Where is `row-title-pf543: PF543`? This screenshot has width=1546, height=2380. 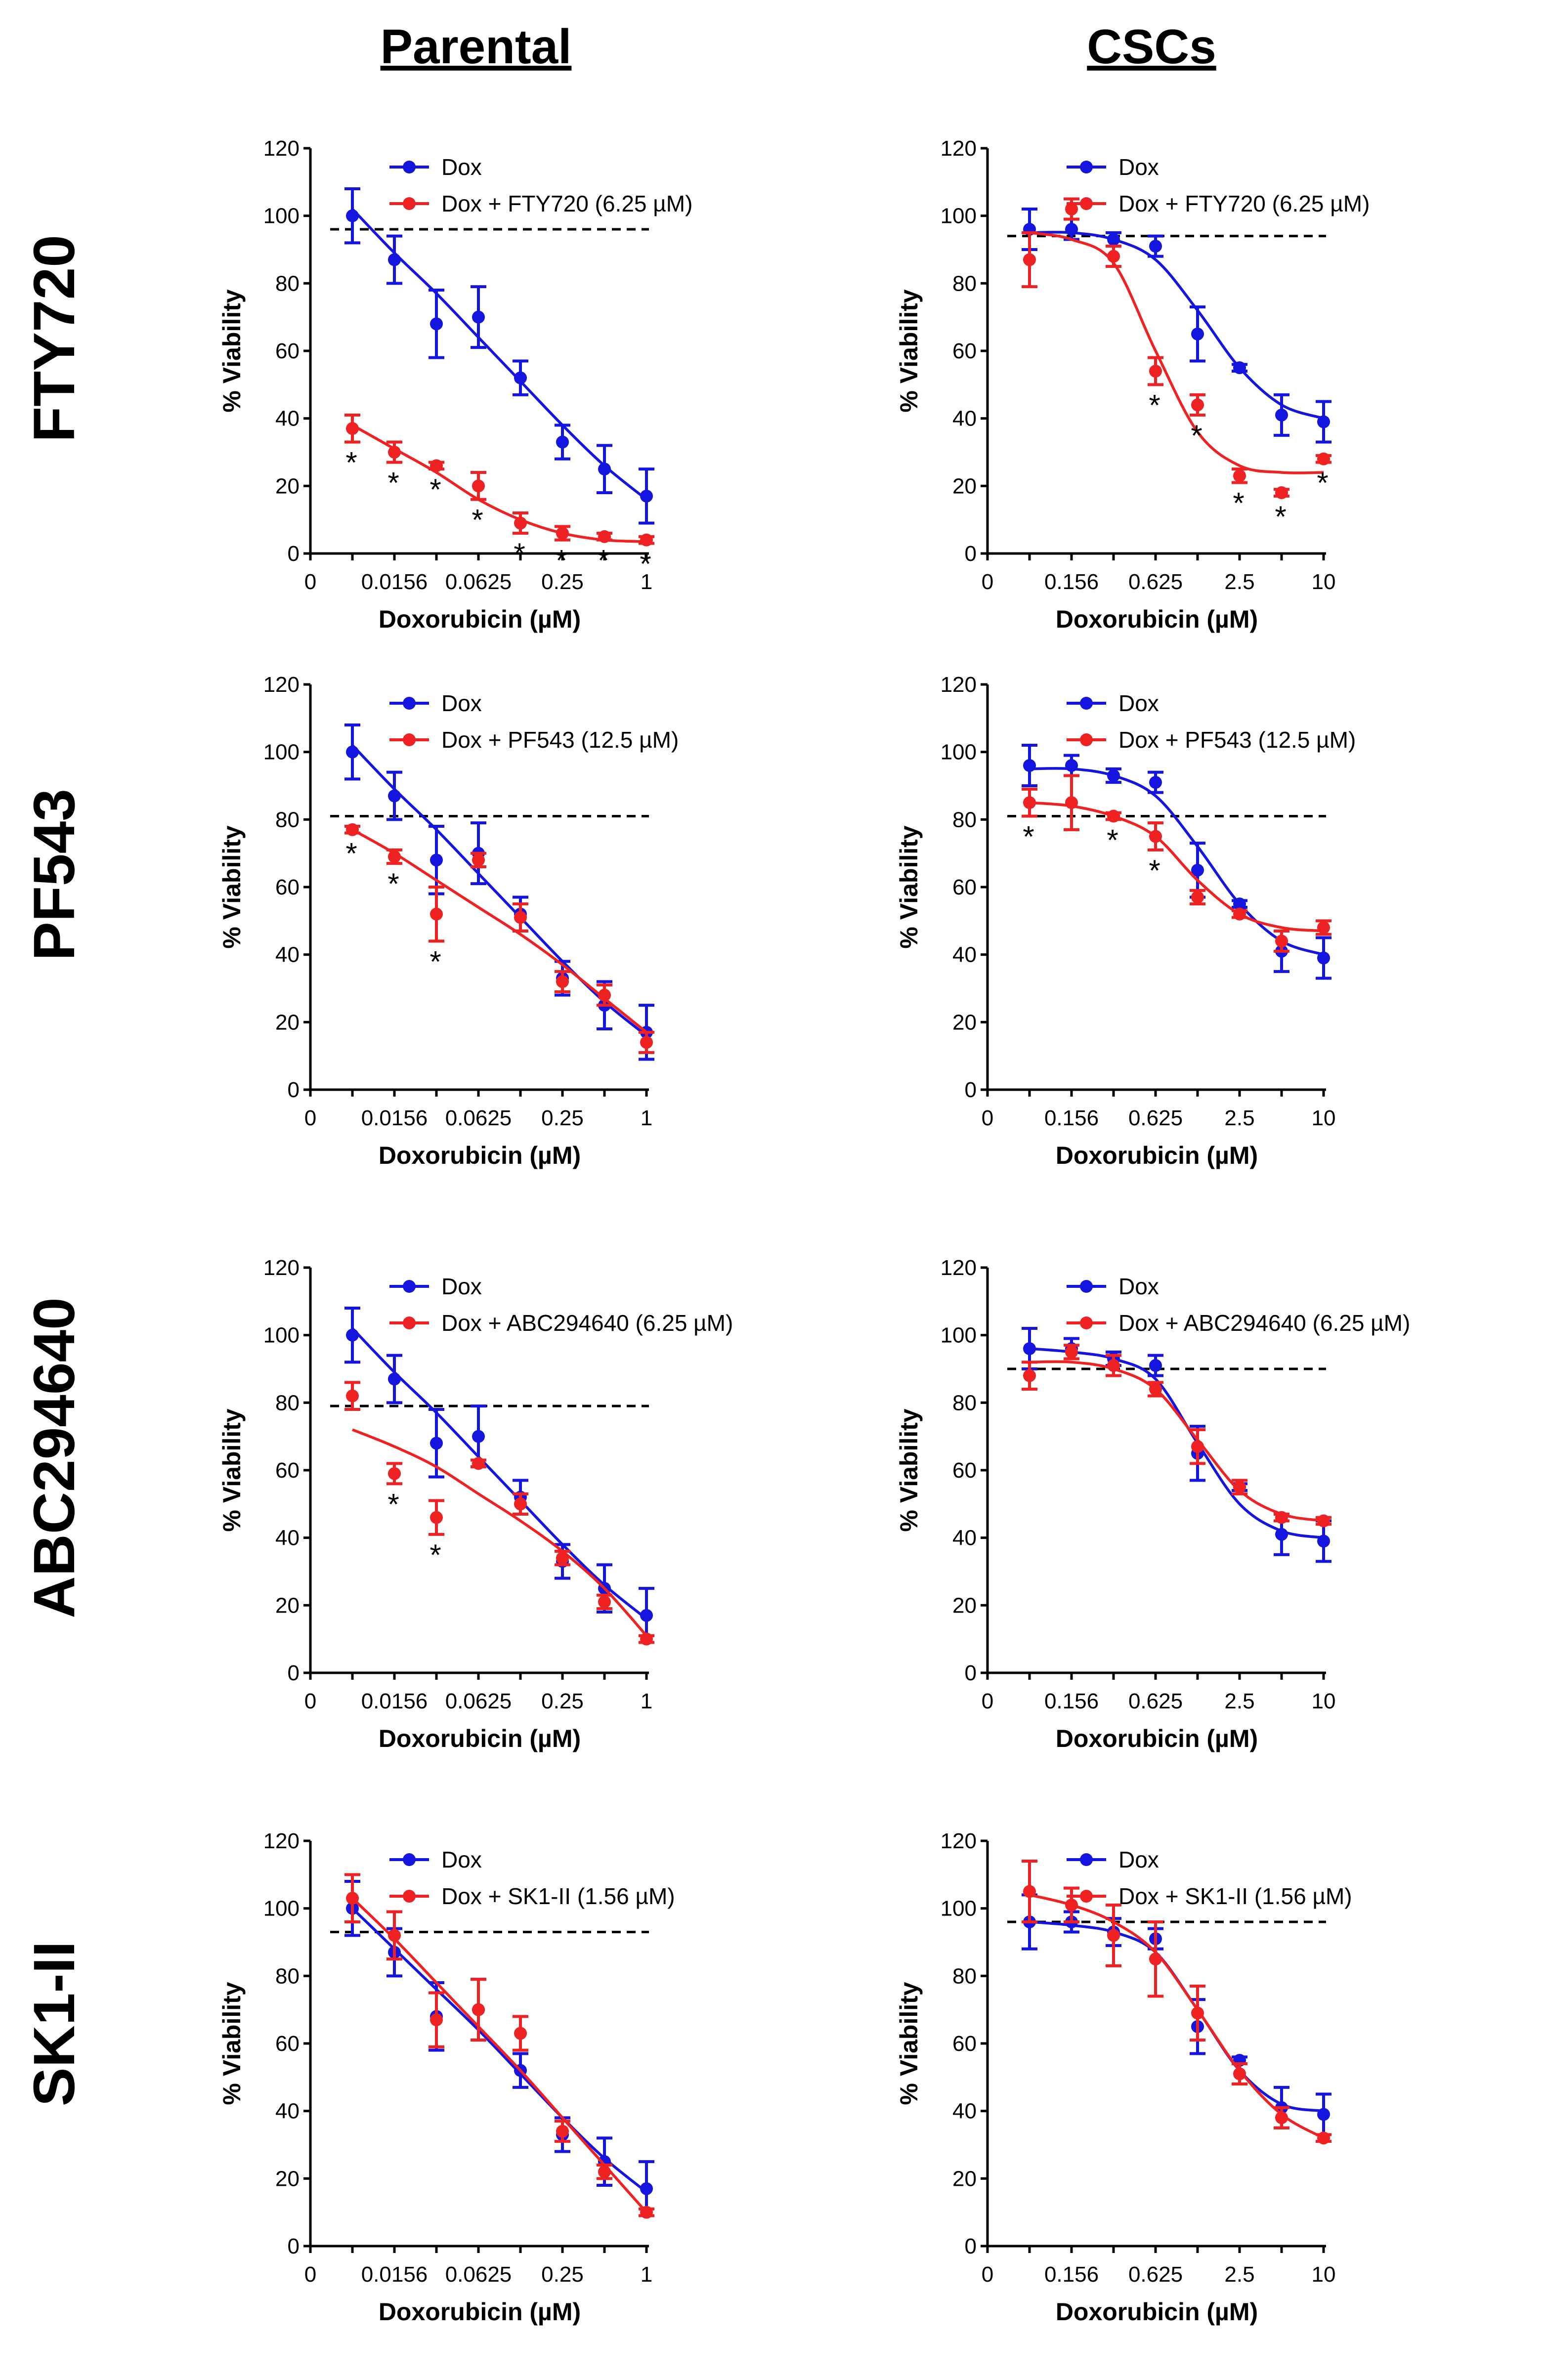 row-title-pf543: PF543 is located at coordinates (54, 875).